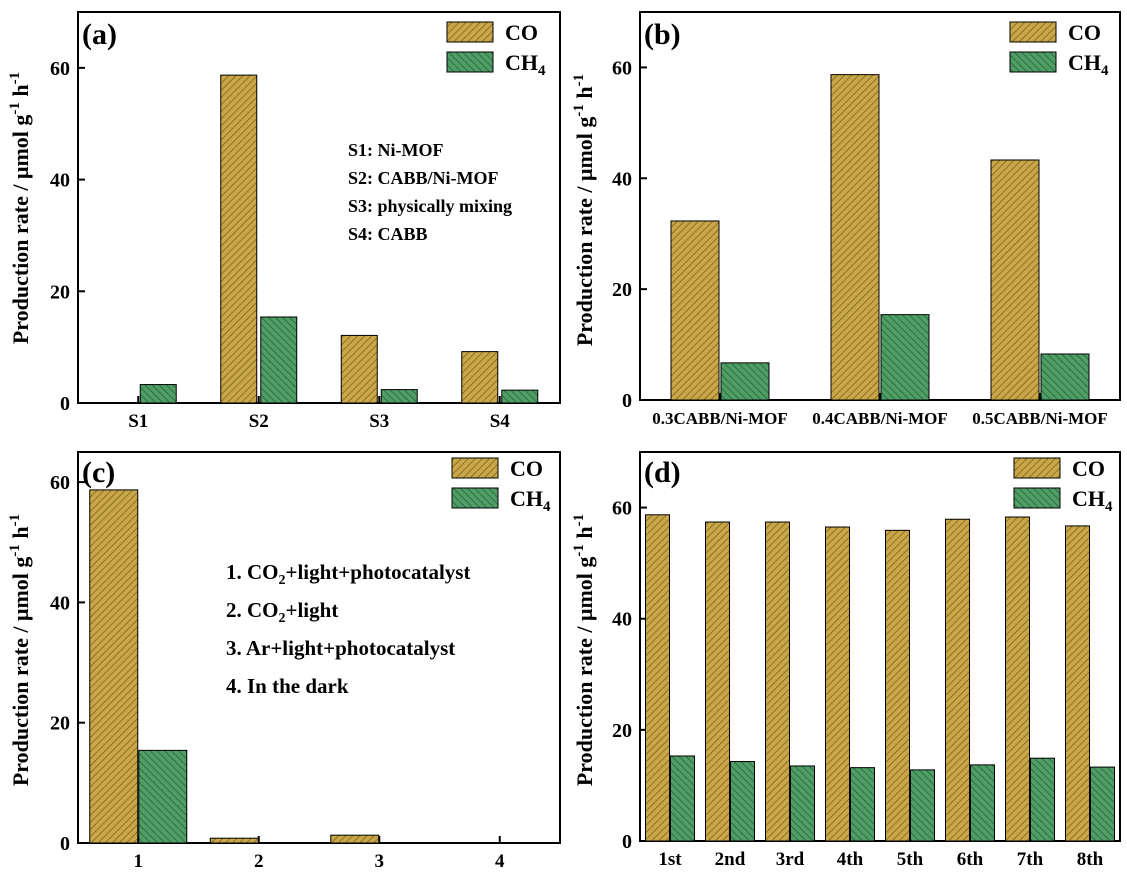  Describe the element at coordinates (158, 394) in the screenshot. I see `bar-ch4-S1` at that location.